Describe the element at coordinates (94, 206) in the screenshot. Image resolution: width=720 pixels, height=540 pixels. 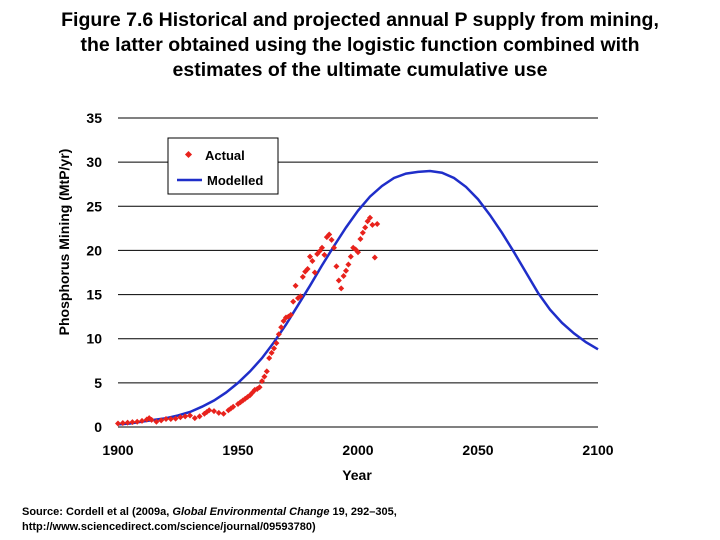
I see `y-tick-label: 25` at that location.